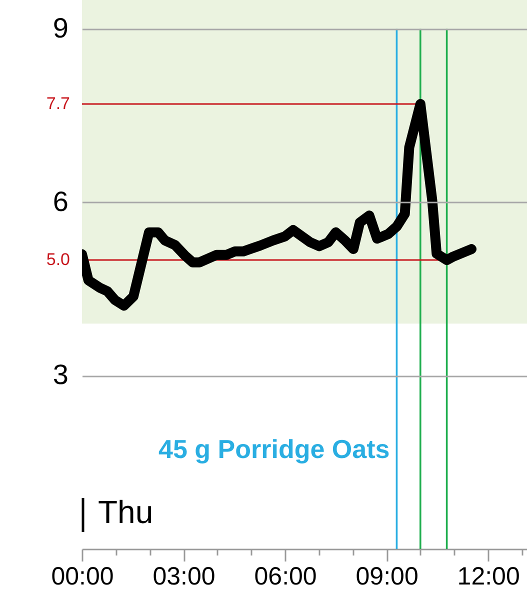 Image resolution: width=527 pixels, height=600 pixels. What do you see at coordinates (285, 576) in the screenshot?
I see `x-tick-label: 06:00` at bounding box center [285, 576].